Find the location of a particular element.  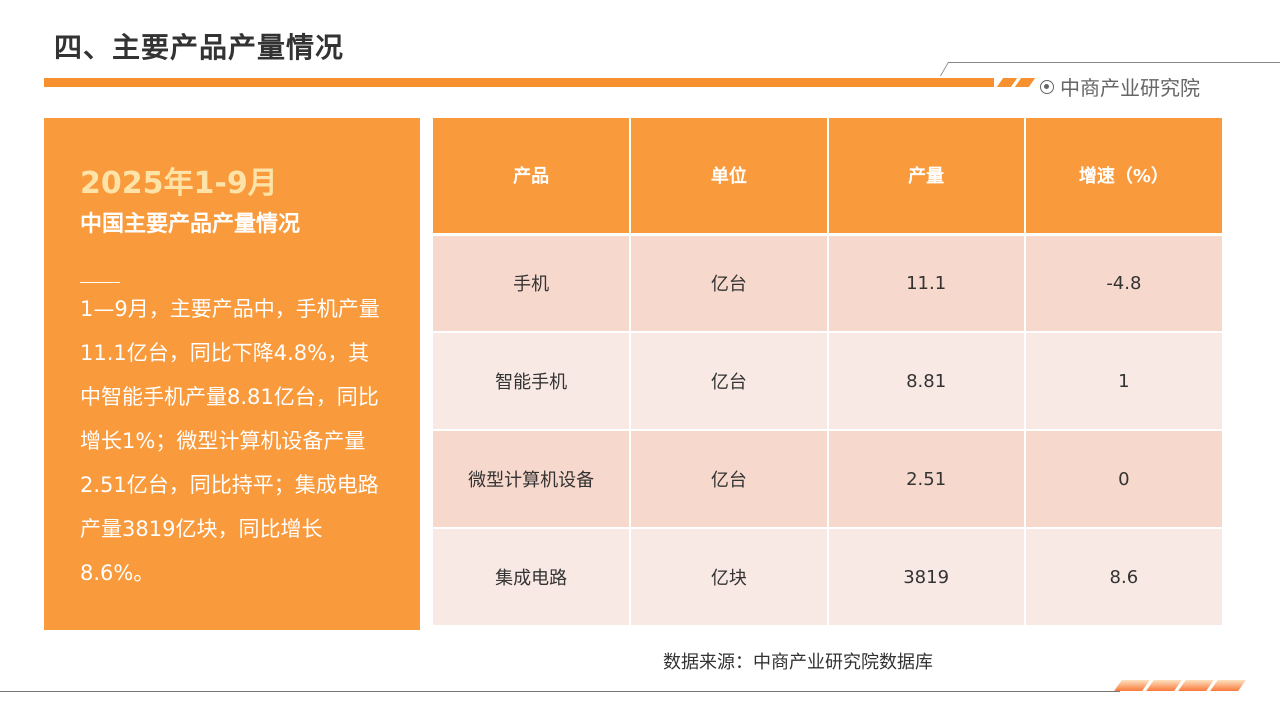

data-source: 数据来源：中商产业研究院数据库 is located at coordinates (798, 662).